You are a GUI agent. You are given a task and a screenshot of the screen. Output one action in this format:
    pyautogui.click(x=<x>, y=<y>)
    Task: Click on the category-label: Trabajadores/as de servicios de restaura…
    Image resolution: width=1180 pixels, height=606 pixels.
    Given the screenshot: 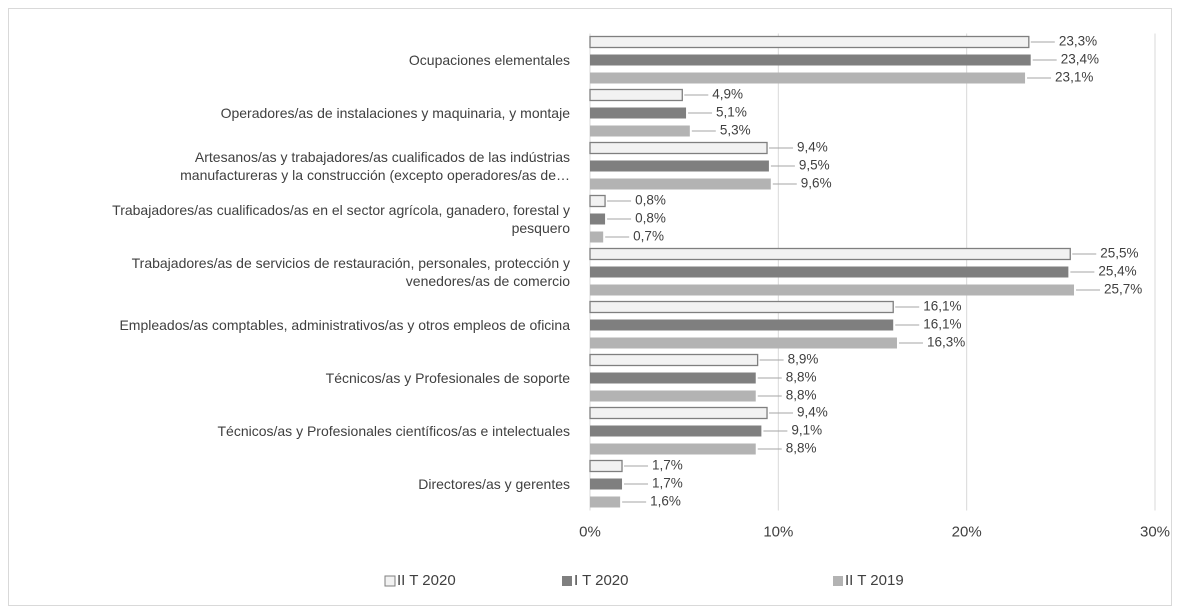 What is the action you would take?
    pyautogui.click(x=350, y=272)
    